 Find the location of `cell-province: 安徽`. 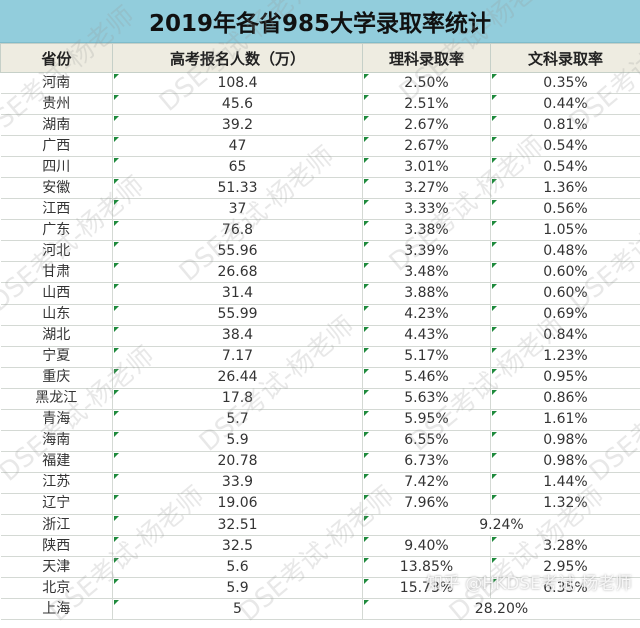

cell-province: 安徽 is located at coordinates (57, 188).